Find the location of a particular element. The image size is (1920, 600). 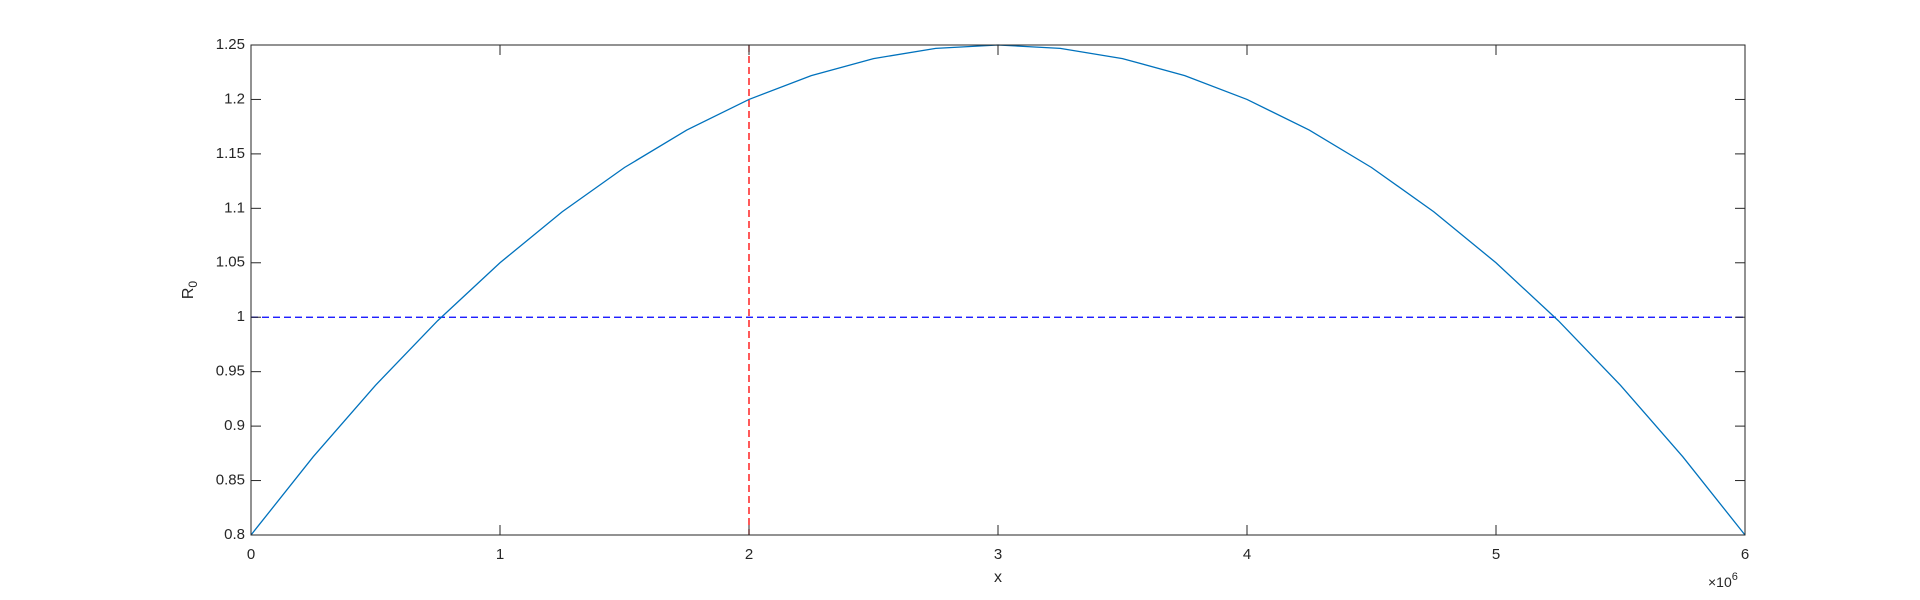

y-tick-label: 1.1 is located at coordinates (234, 207).